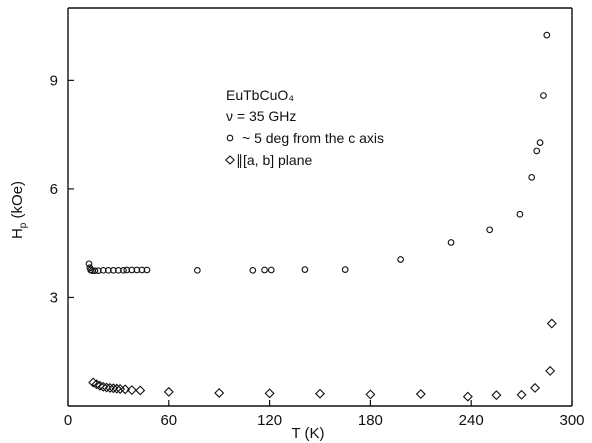  I want to click on legend-diamond-marker, so click(230, 160).